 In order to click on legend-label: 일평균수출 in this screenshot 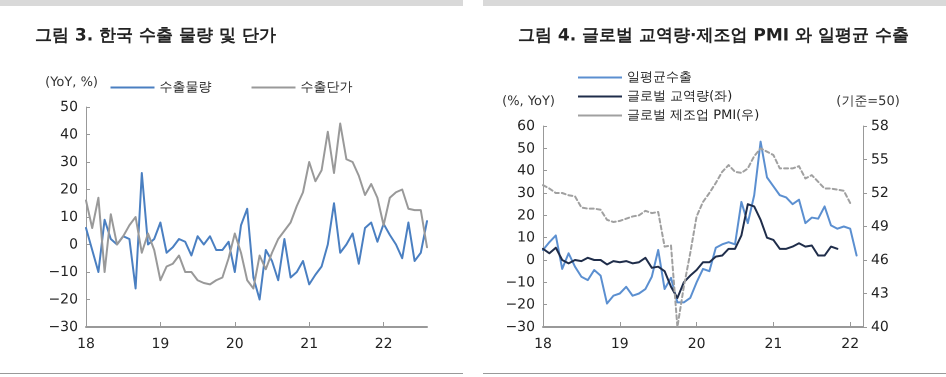, I will do `click(659, 77)`.